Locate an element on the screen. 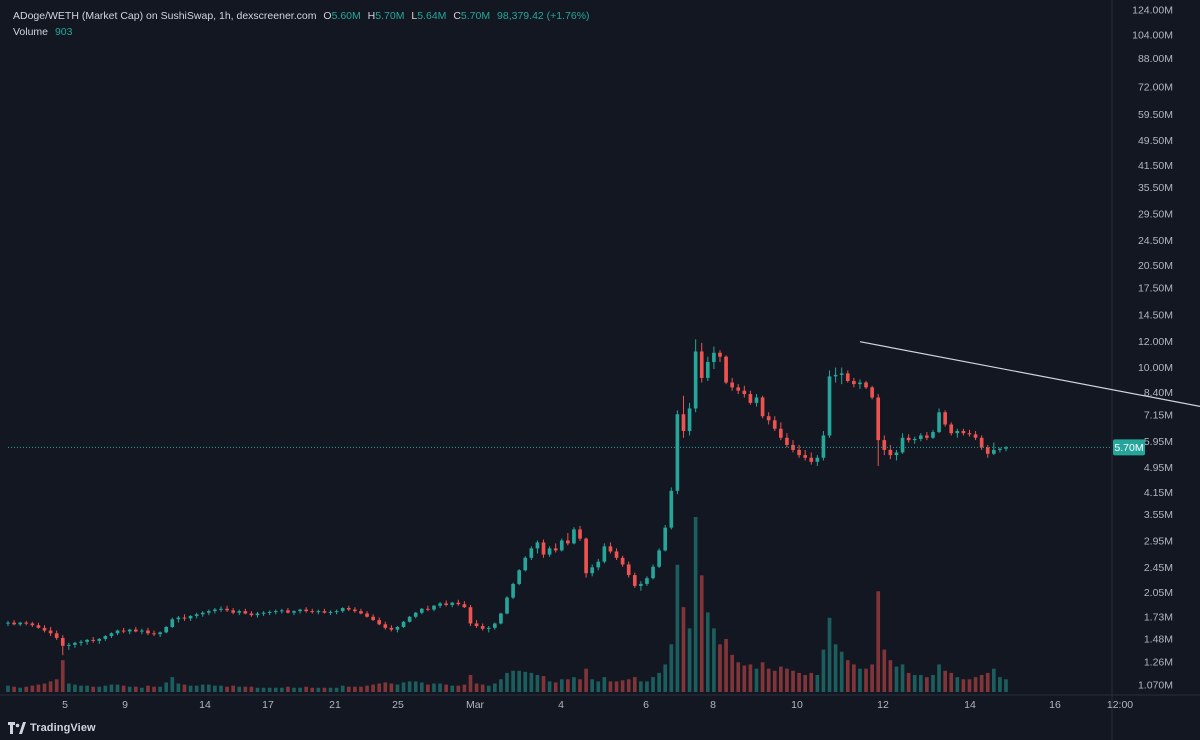 The image size is (1200, 740). y-tick-label: 7.15M is located at coordinates (1158, 416).